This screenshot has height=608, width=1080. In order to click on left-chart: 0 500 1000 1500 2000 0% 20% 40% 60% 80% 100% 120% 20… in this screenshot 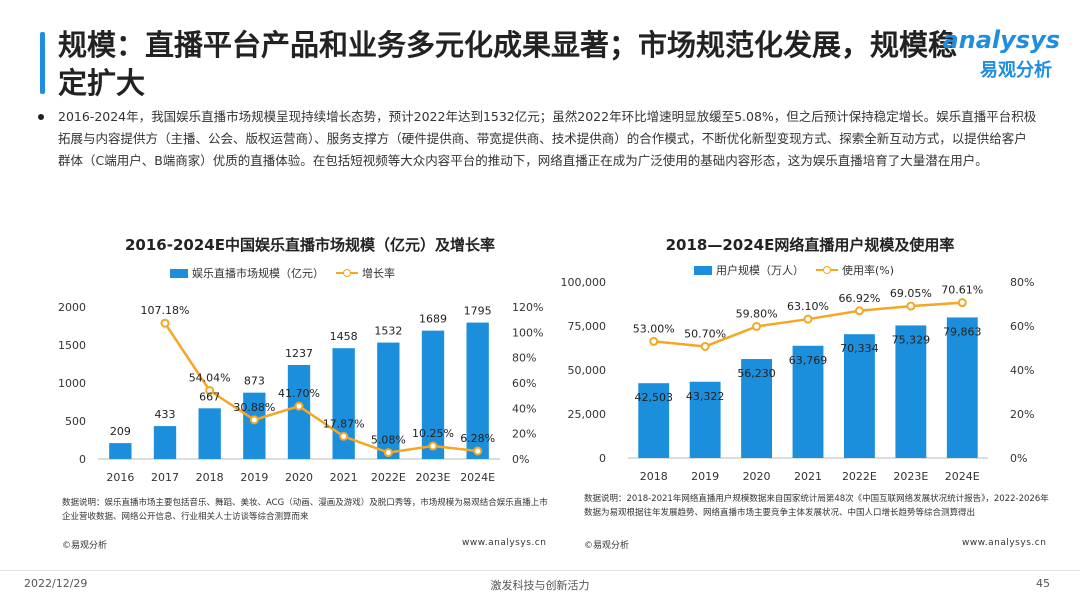, I will do `click(300, 392)`.